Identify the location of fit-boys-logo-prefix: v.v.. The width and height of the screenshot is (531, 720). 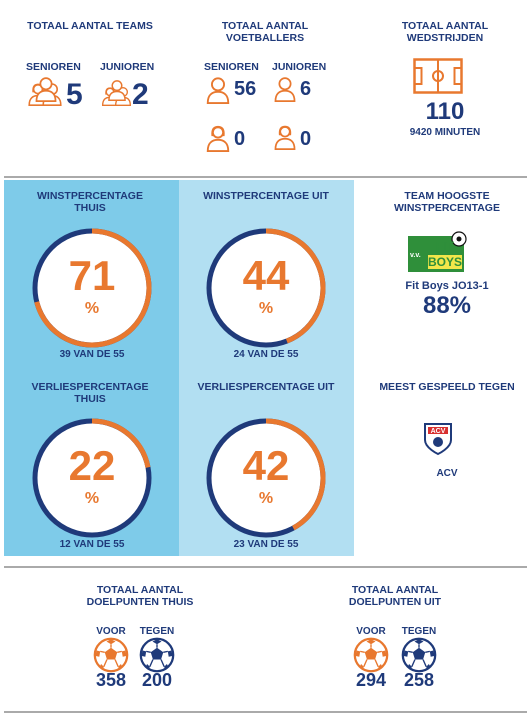
(415, 255).